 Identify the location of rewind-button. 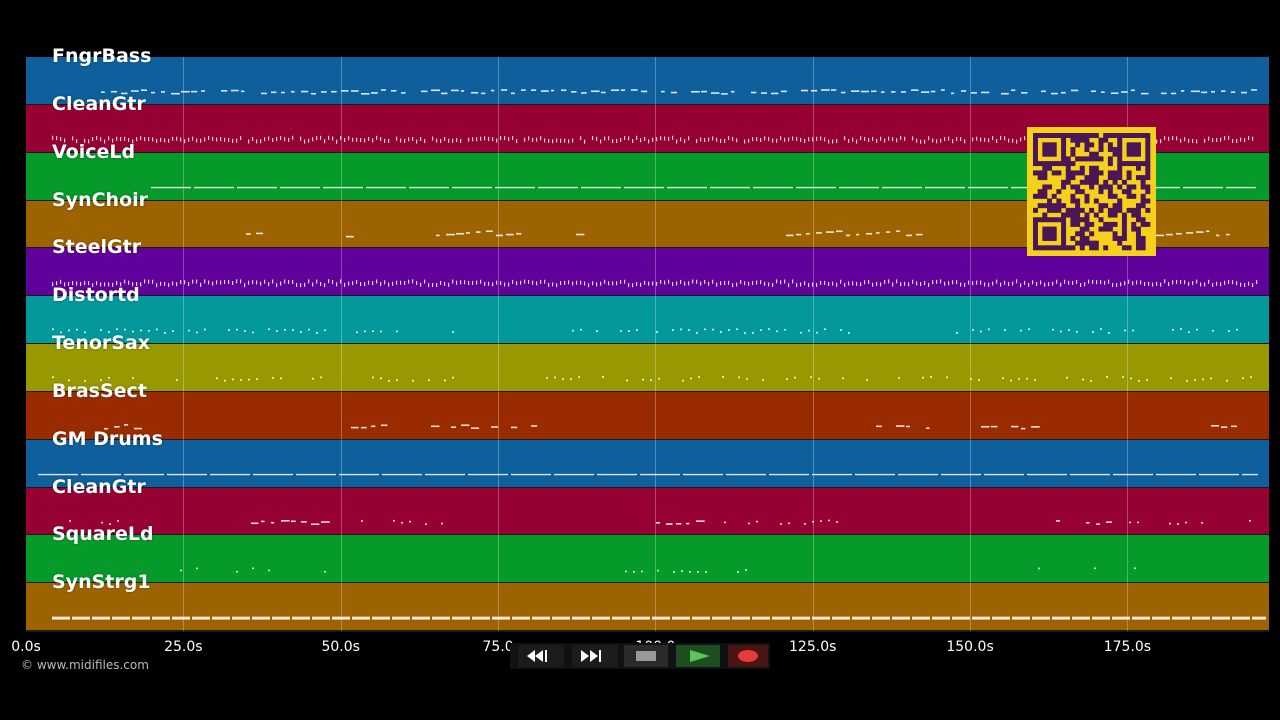
(541, 656).